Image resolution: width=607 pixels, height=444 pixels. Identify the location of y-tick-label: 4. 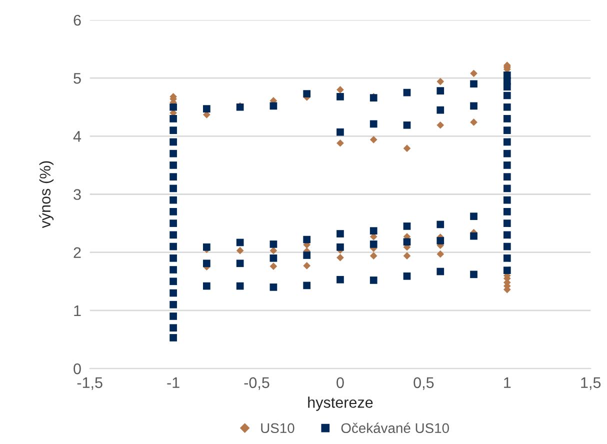
(77, 136).